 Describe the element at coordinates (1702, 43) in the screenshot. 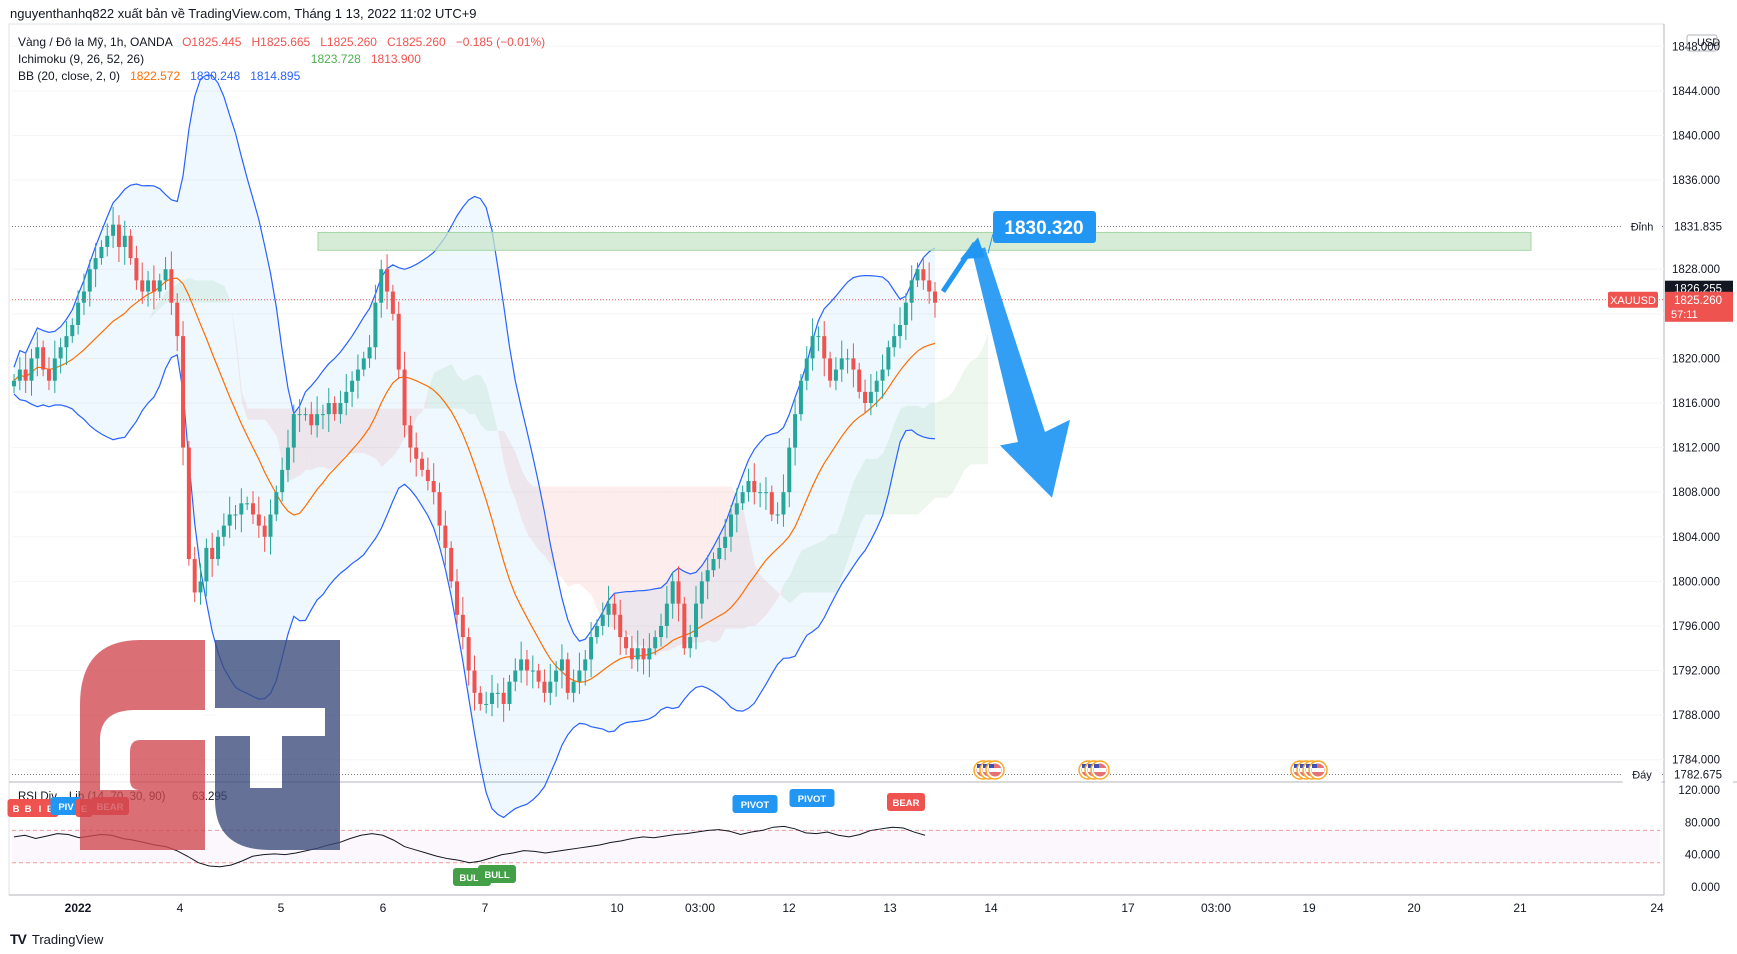

I see `currency-box` at that location.